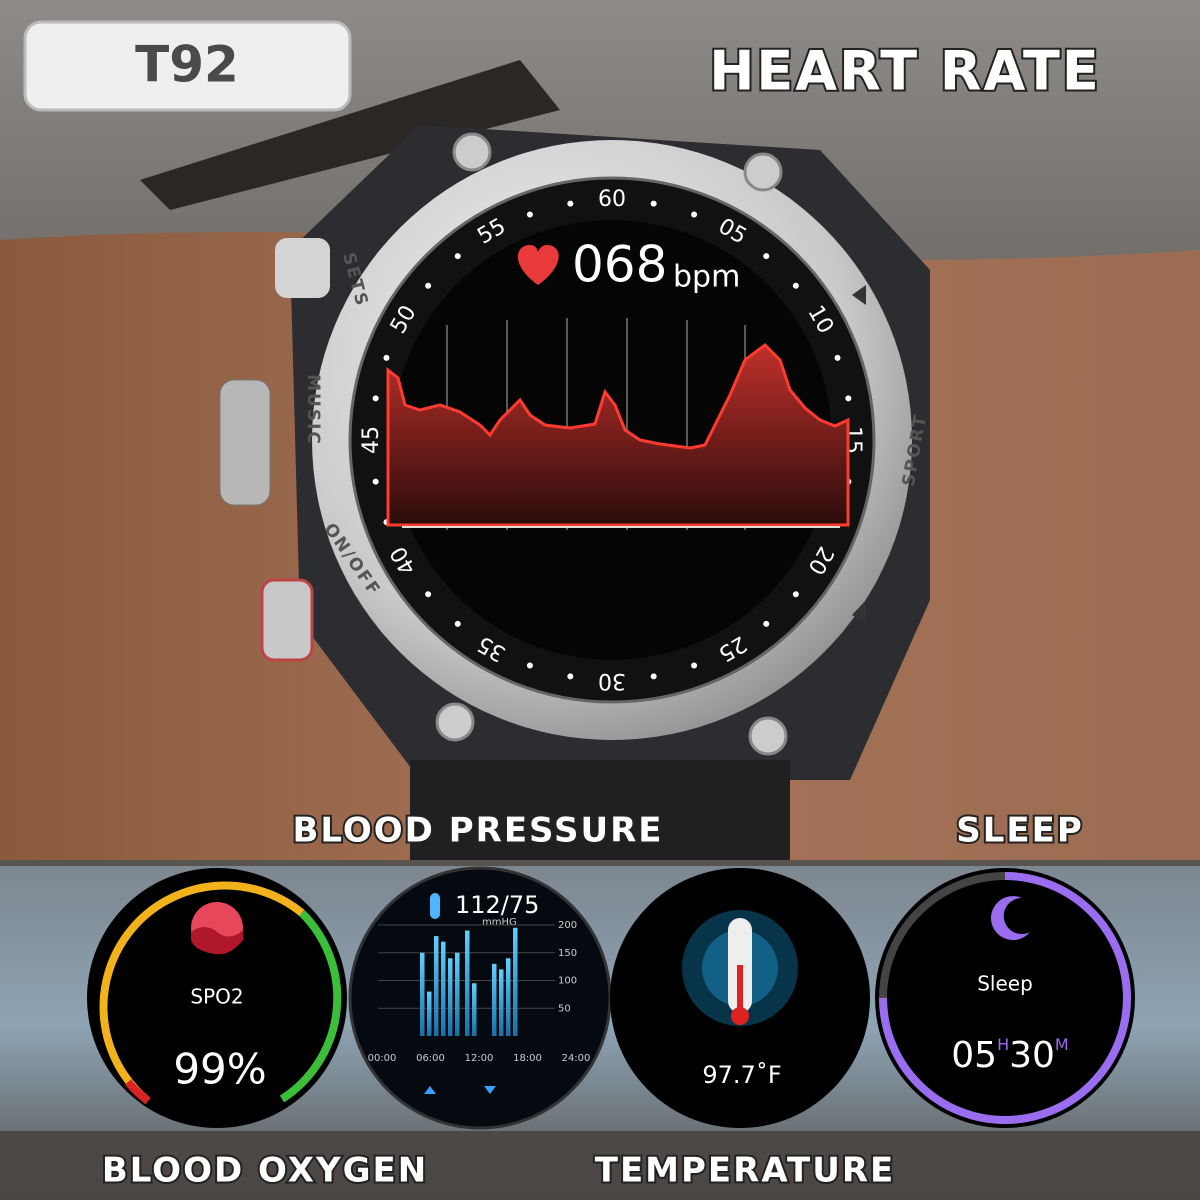 The width and height of the screenshot is (1200, 1200). Describe the element at coordinates (905, 71) in the screenshot. I see `feature-title: HEART RATE` at that location.